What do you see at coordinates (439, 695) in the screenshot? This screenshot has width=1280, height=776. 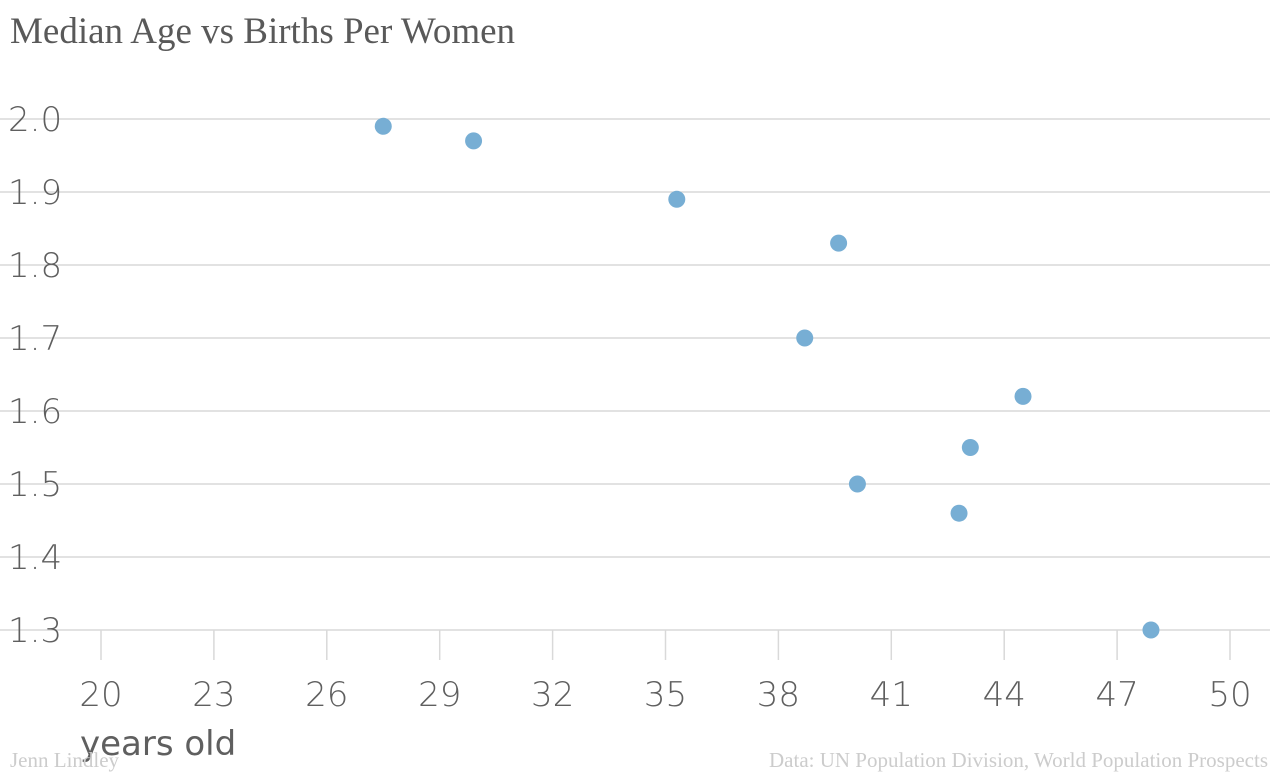 I see `x-tick-label-29: 29` at bounding box center [439, 695].